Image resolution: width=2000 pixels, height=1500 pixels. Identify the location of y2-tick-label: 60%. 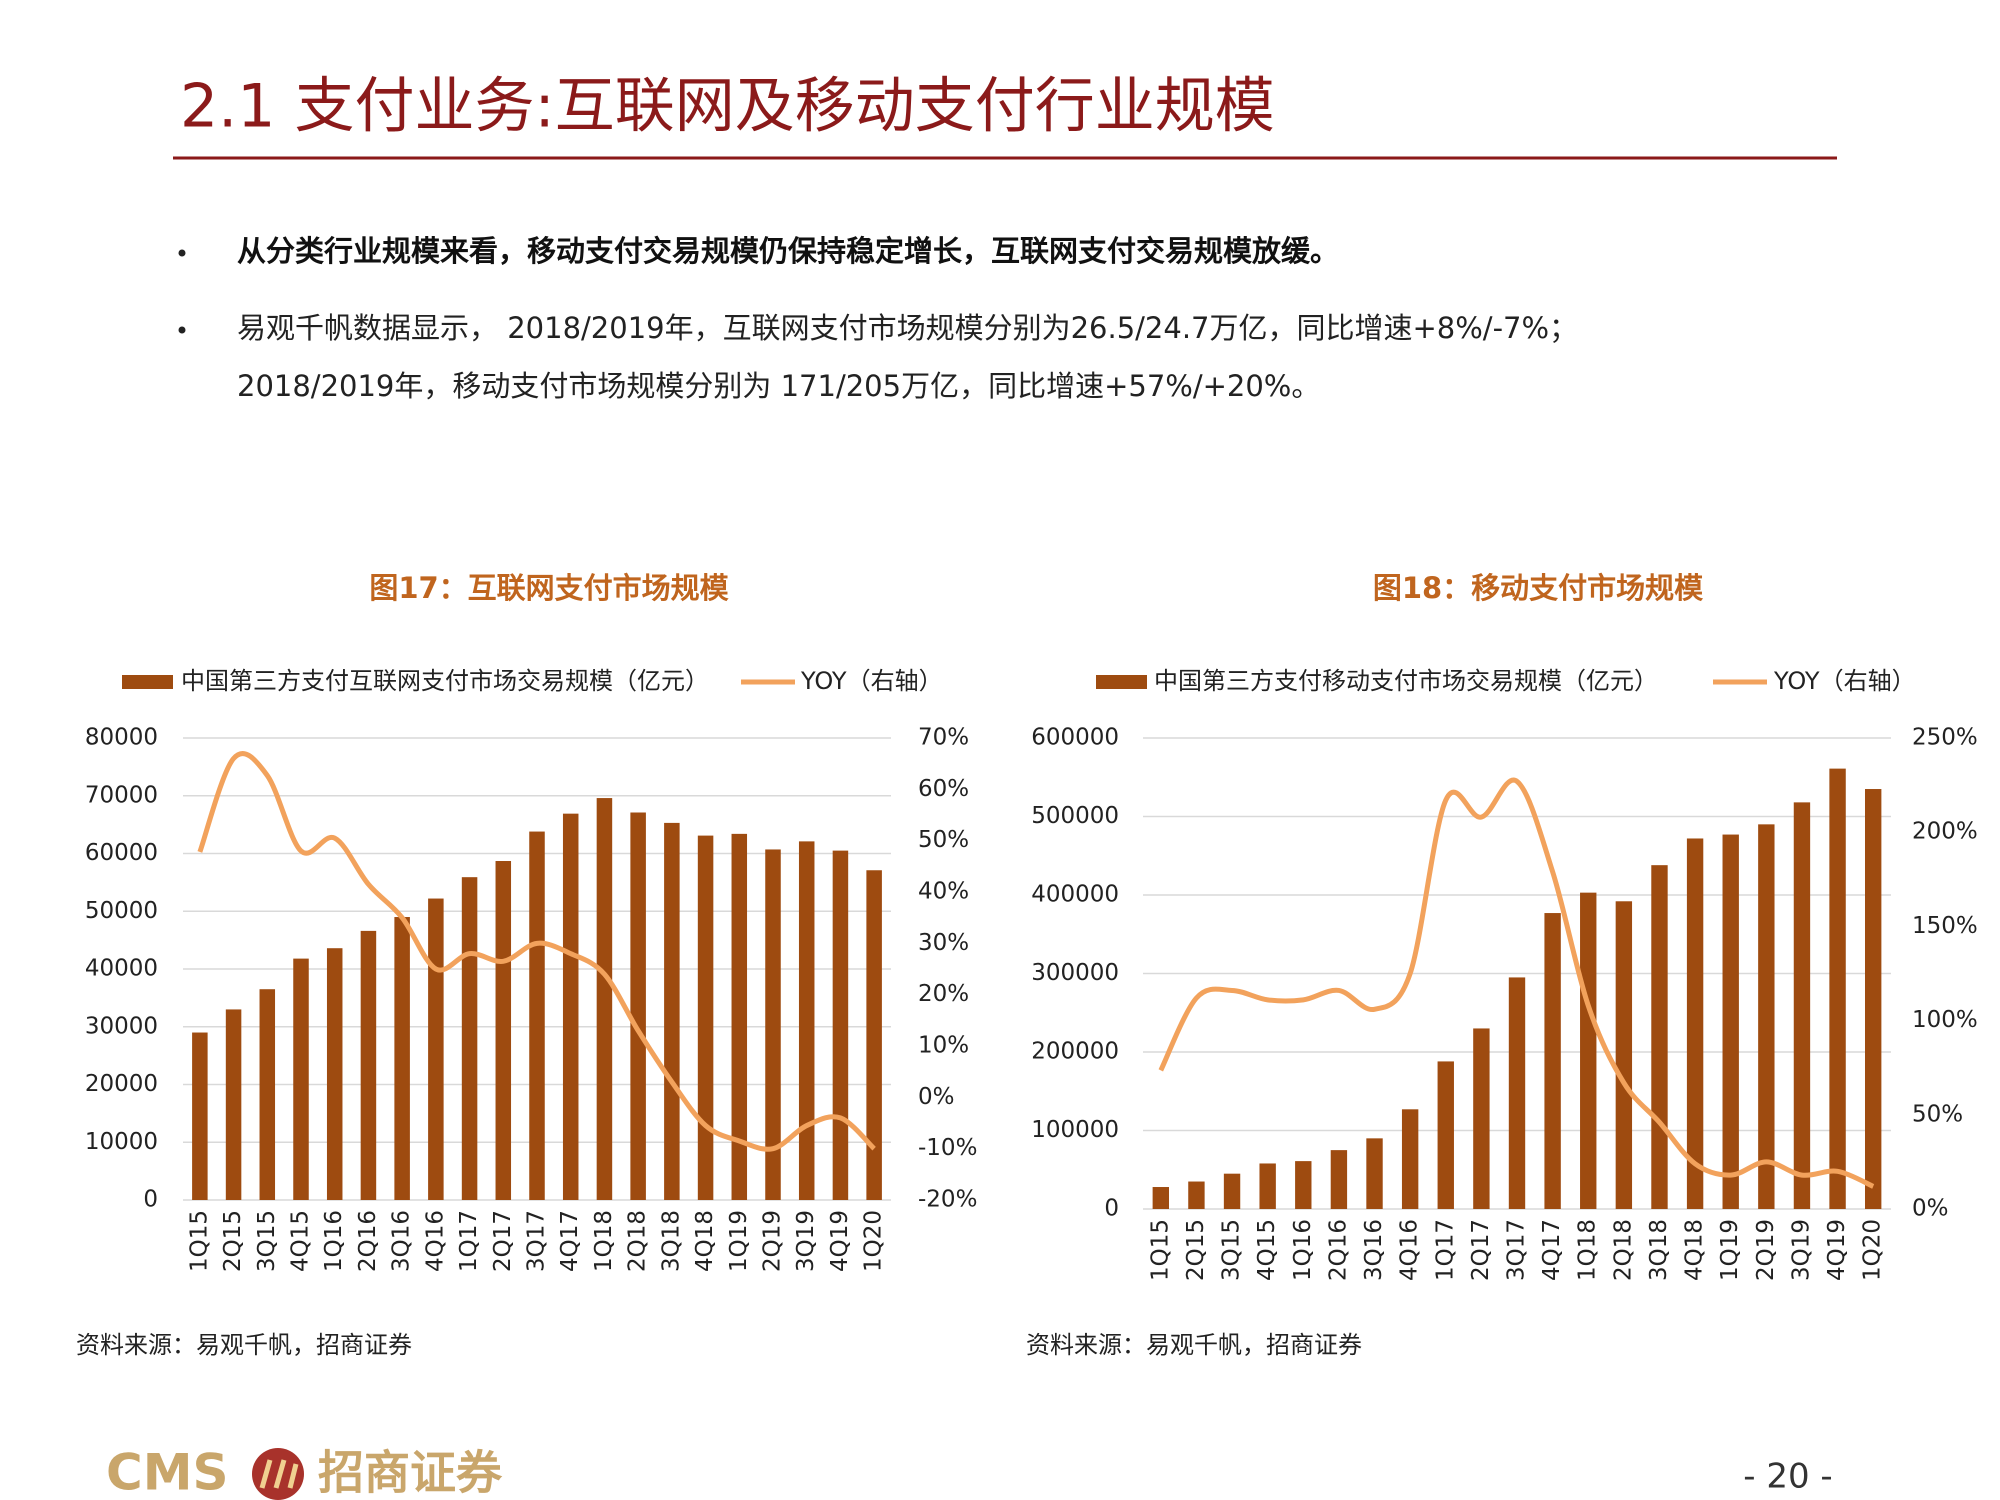
(943, 789).